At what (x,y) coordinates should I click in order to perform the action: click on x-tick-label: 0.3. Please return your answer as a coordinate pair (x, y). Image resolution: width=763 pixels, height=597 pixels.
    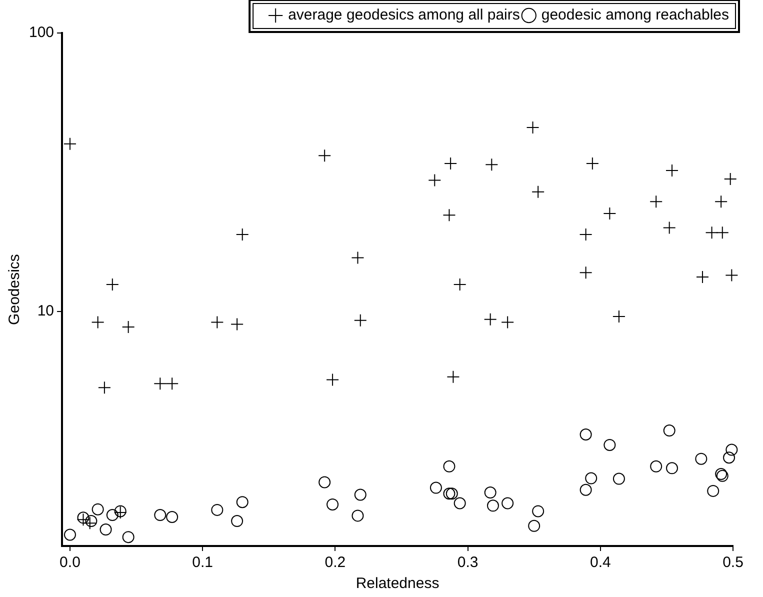
    Looking at the image, I should click on (467, 563).